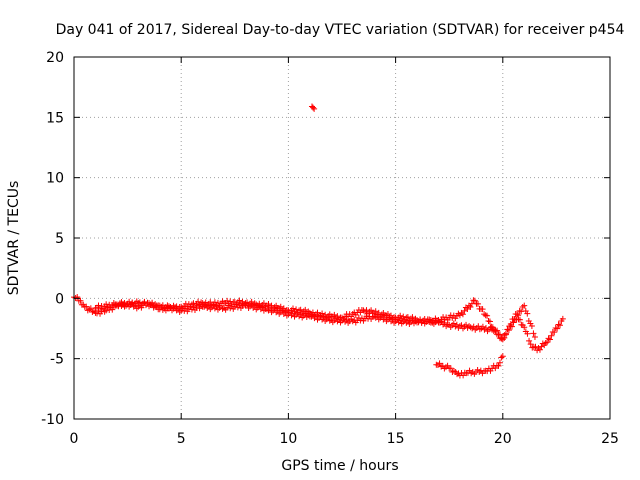  Describe the element at coordinates (57, 360) in the screenshot. I see `y-tick-label: -5` at that location.